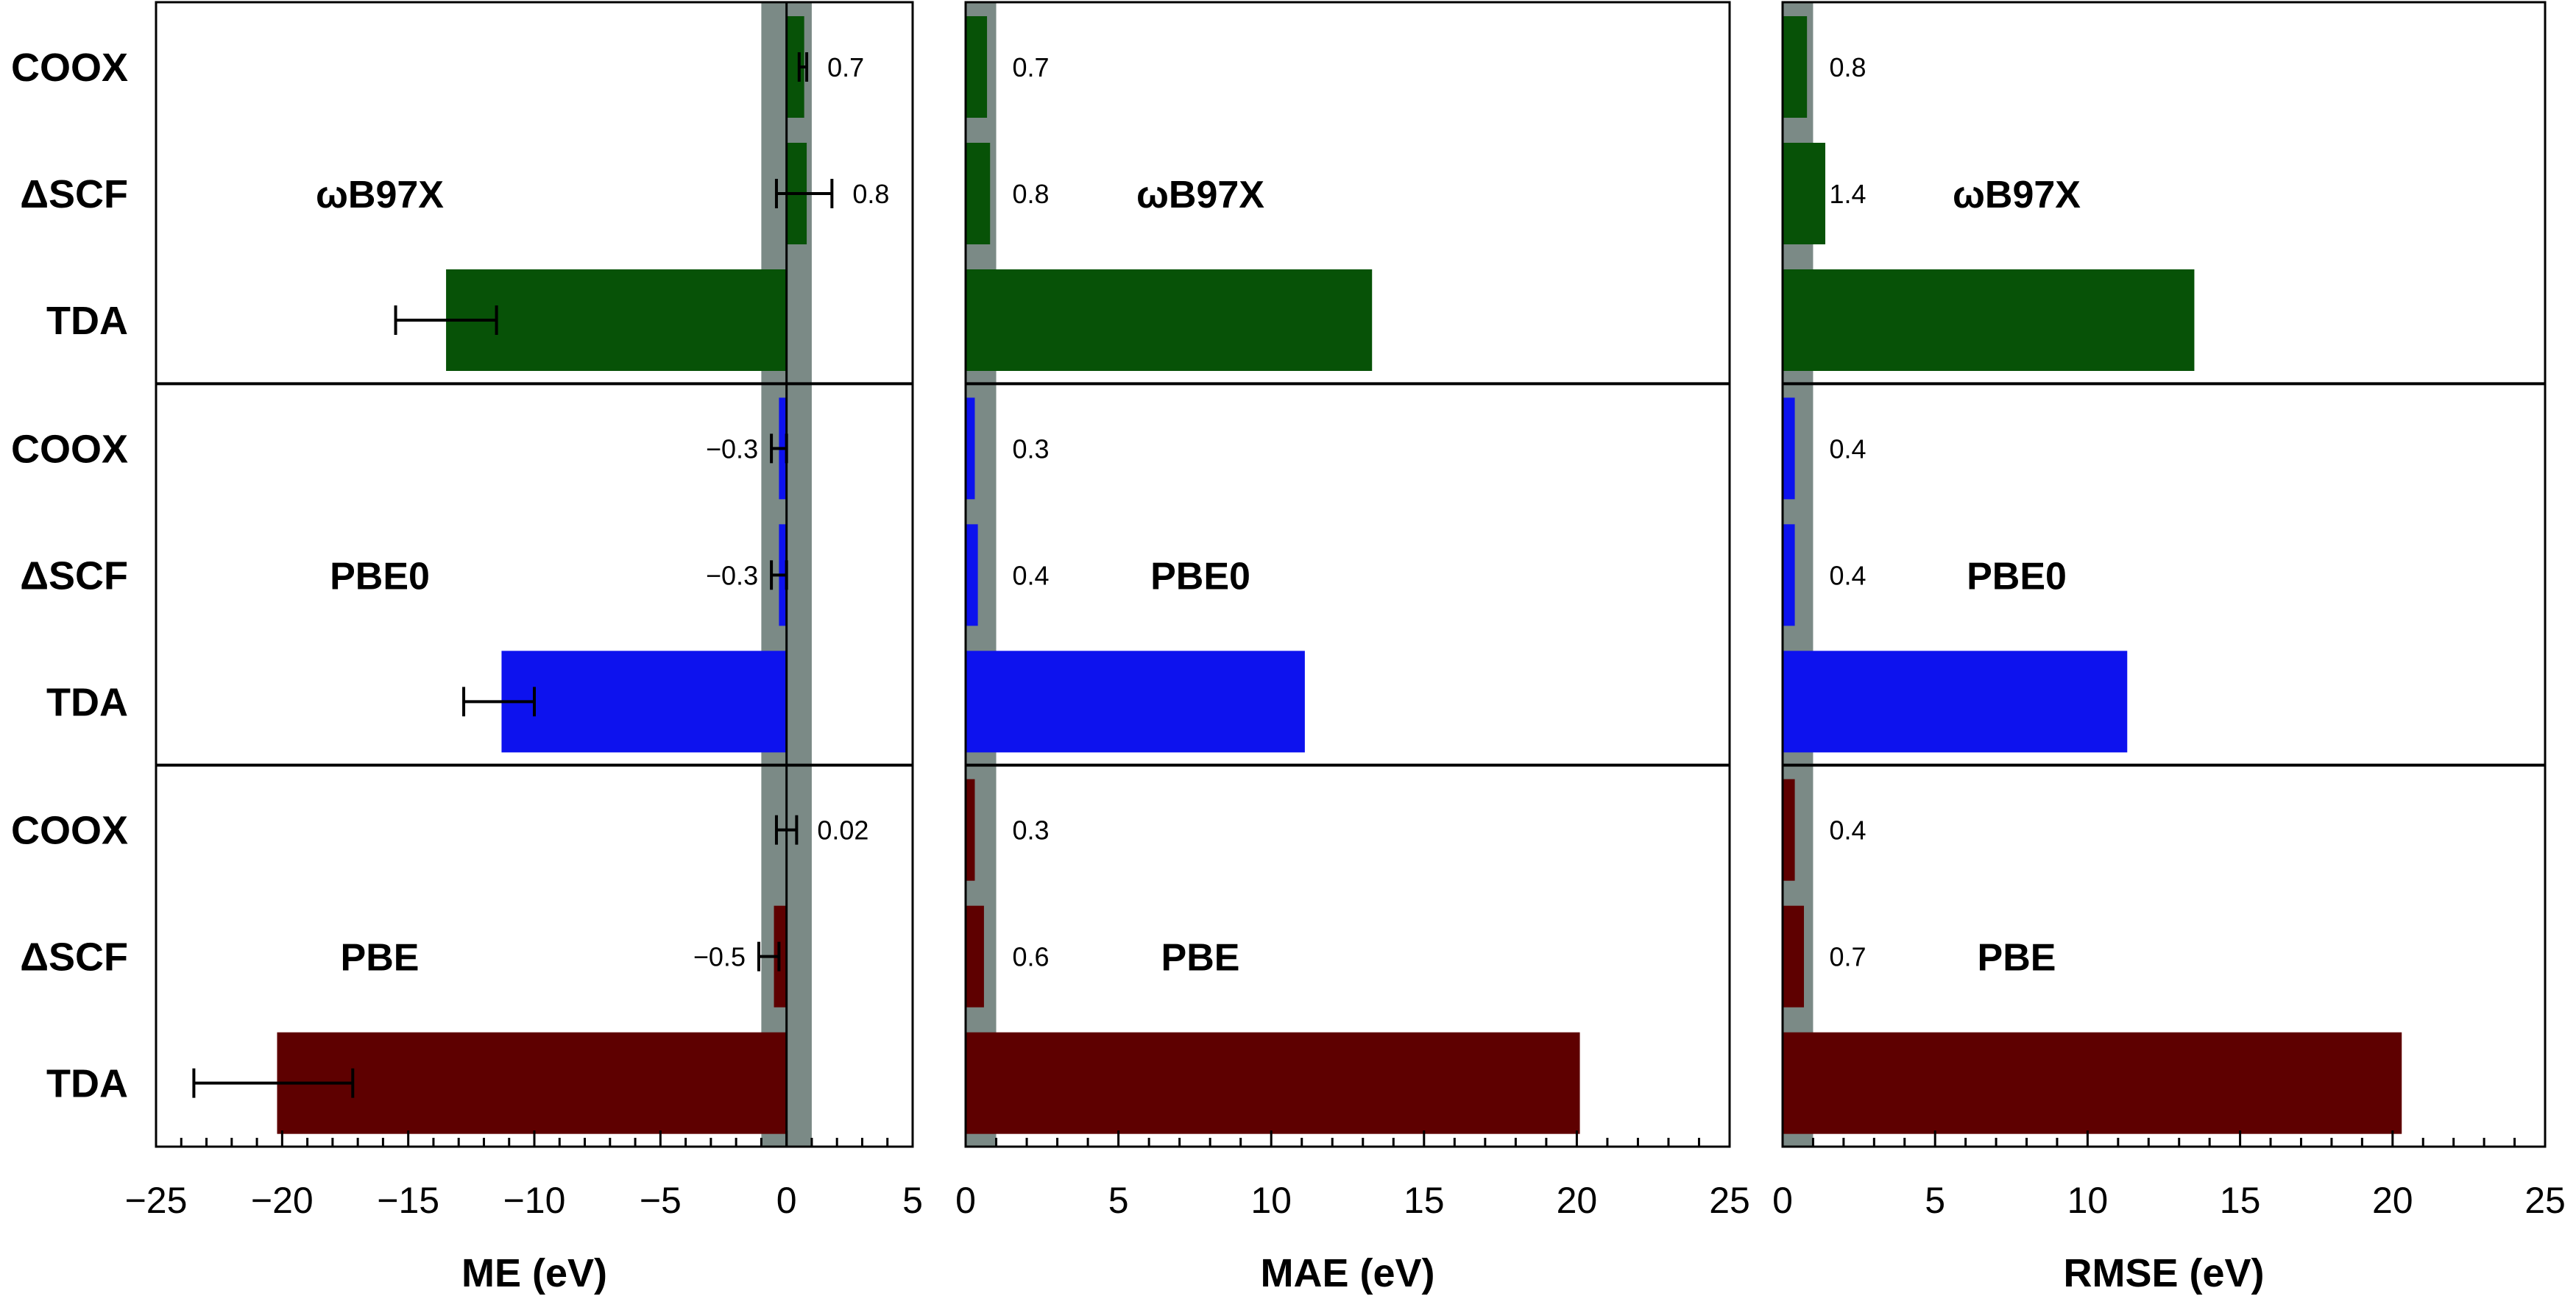 The image size is (2576, 1299). I want to click on data-label-pbe-delta-scf: 0.6, so click(1031, 957).